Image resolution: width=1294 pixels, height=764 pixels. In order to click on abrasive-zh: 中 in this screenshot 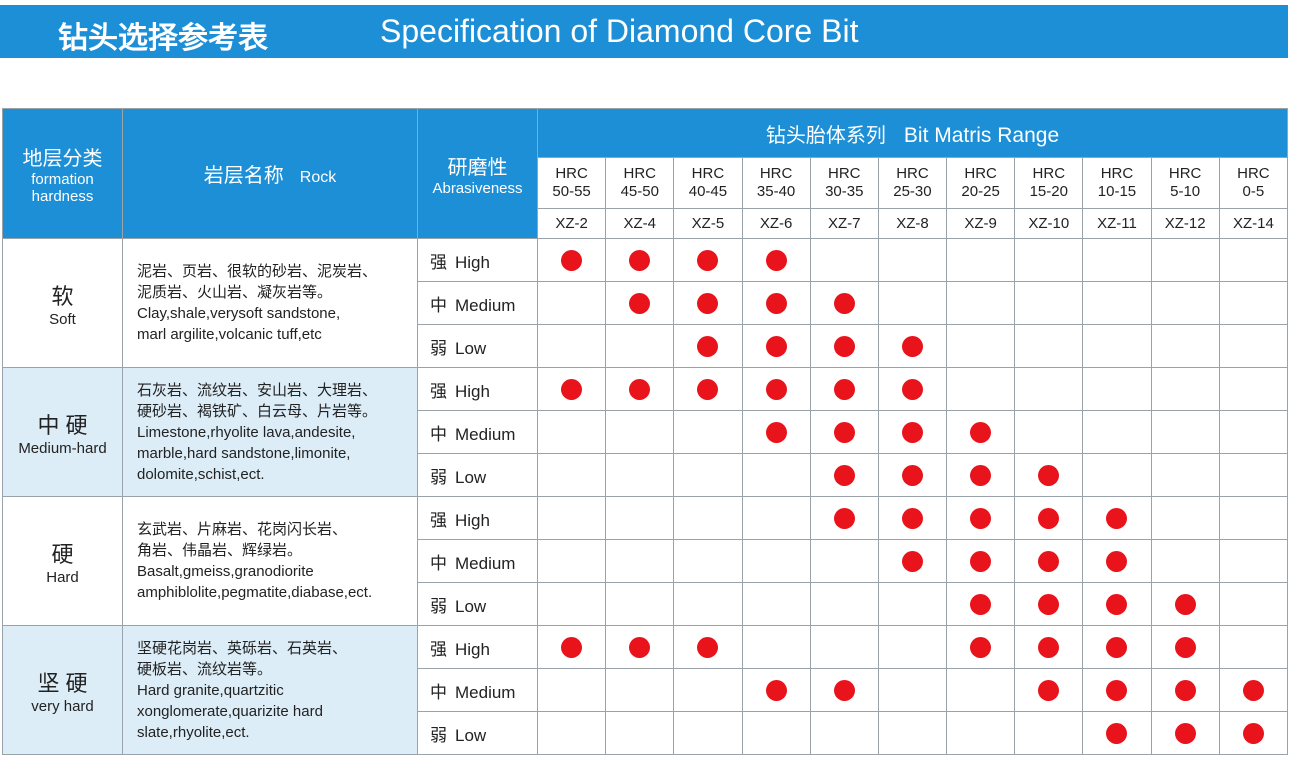, I will do `click(438, 692)`.